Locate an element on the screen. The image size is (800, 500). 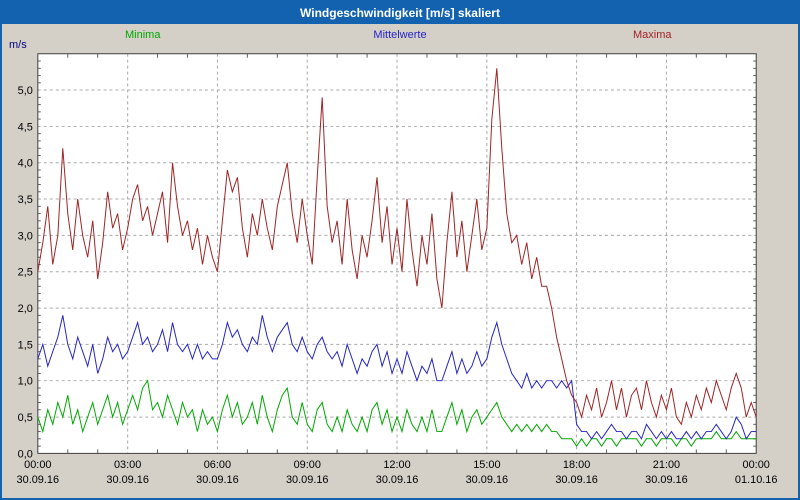
x-tick-time-label: 21:00 is located at coordinates (666, 465).